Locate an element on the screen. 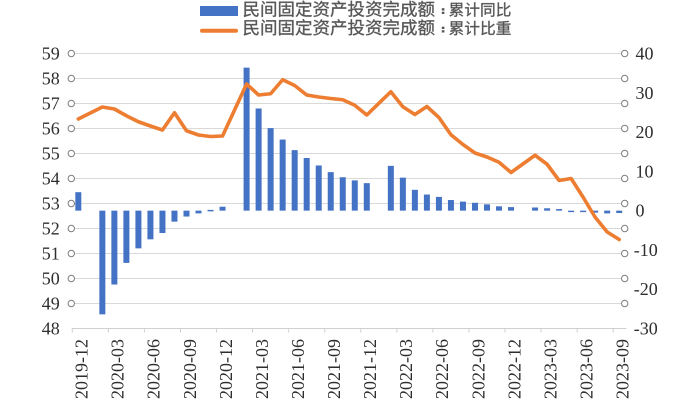  svg-text: 2022-09 is located at coordinates (478, 369).